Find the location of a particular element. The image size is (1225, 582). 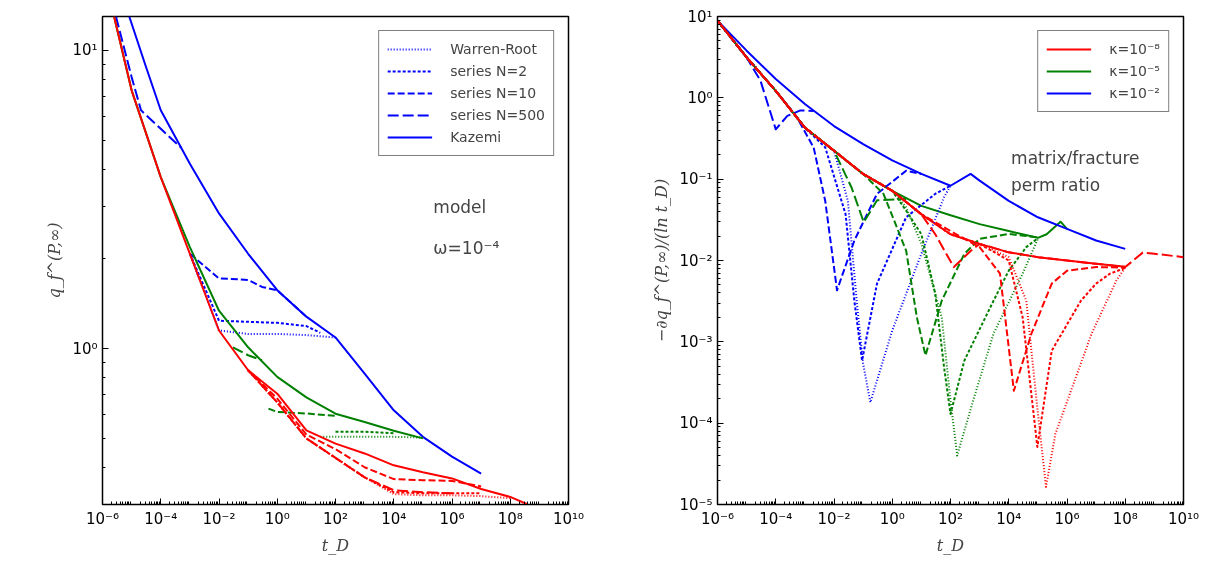

legend-label: Warren-Root is located at coordinates (493, 49).